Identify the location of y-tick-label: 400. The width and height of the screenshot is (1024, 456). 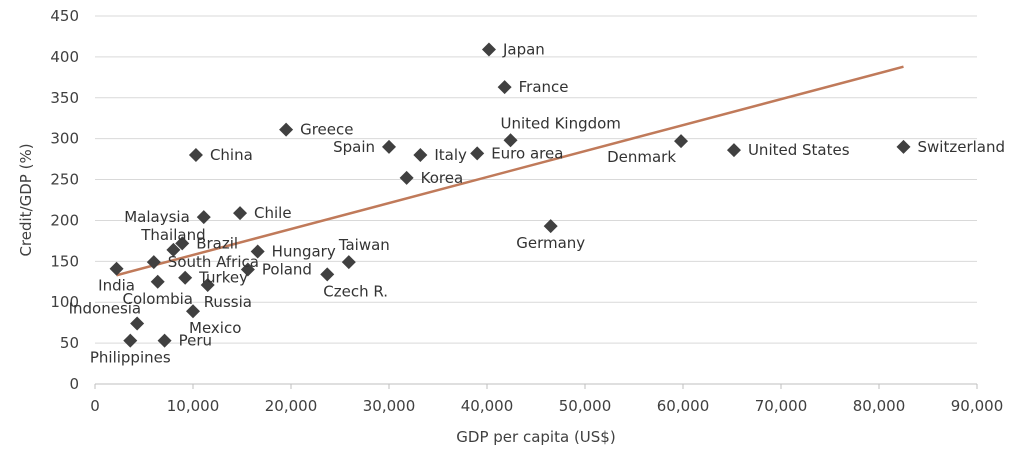
(64, 57).